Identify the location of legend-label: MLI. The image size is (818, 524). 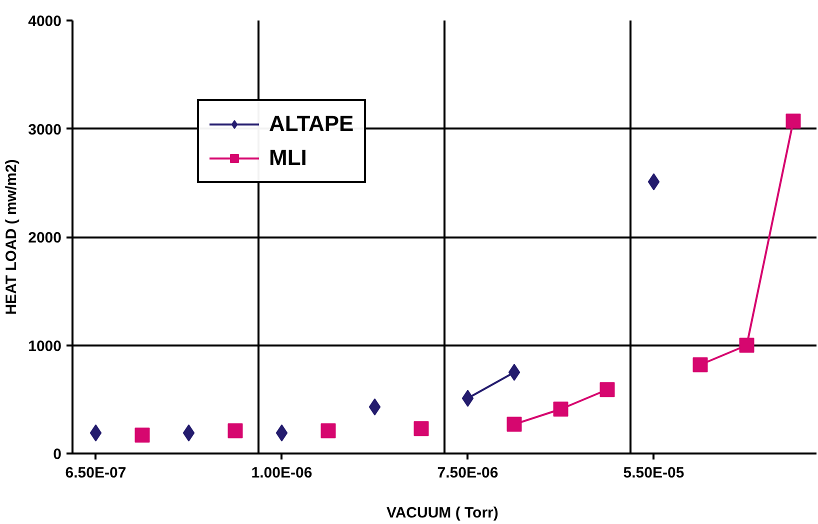
(288, 158).